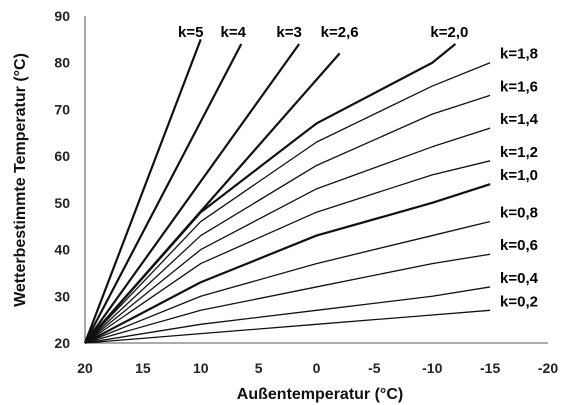 The height and width of the screenshot is (405, 578). I want to click on series-label-k-2-6: k=2,6, so click(340, 32).